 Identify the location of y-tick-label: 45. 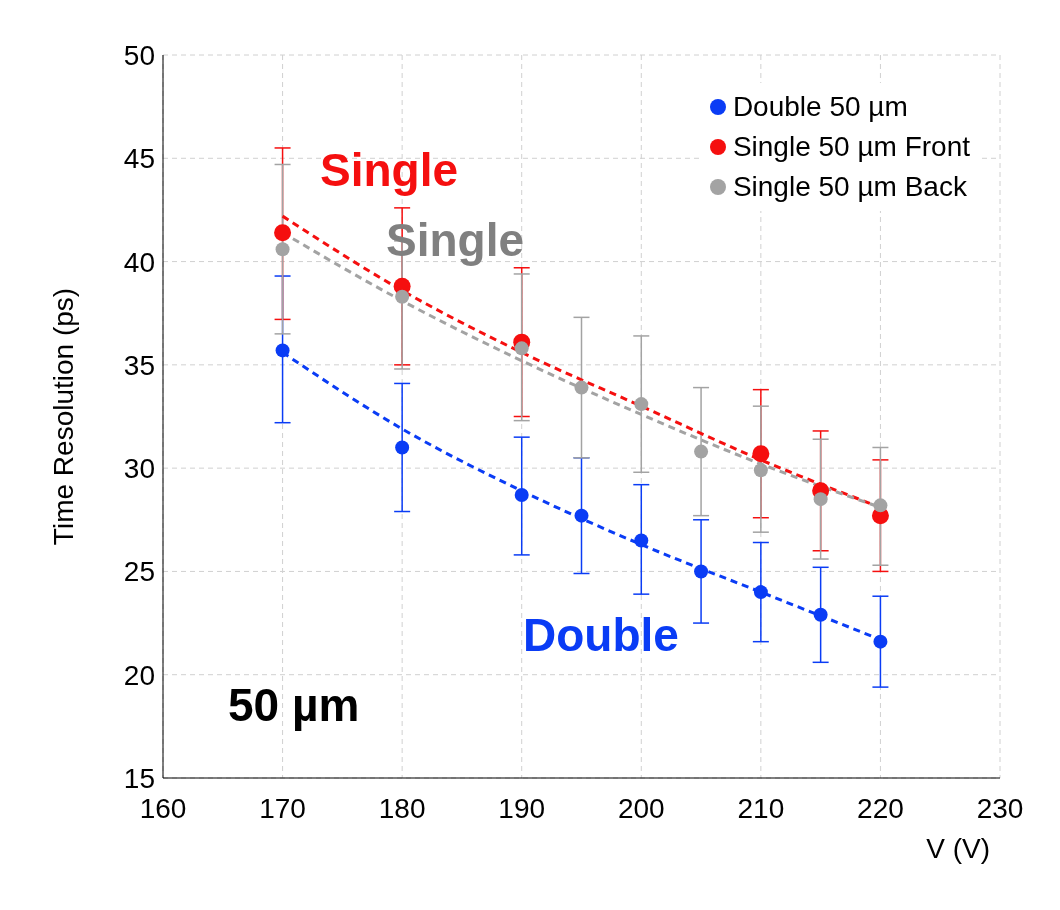
(139, 159).